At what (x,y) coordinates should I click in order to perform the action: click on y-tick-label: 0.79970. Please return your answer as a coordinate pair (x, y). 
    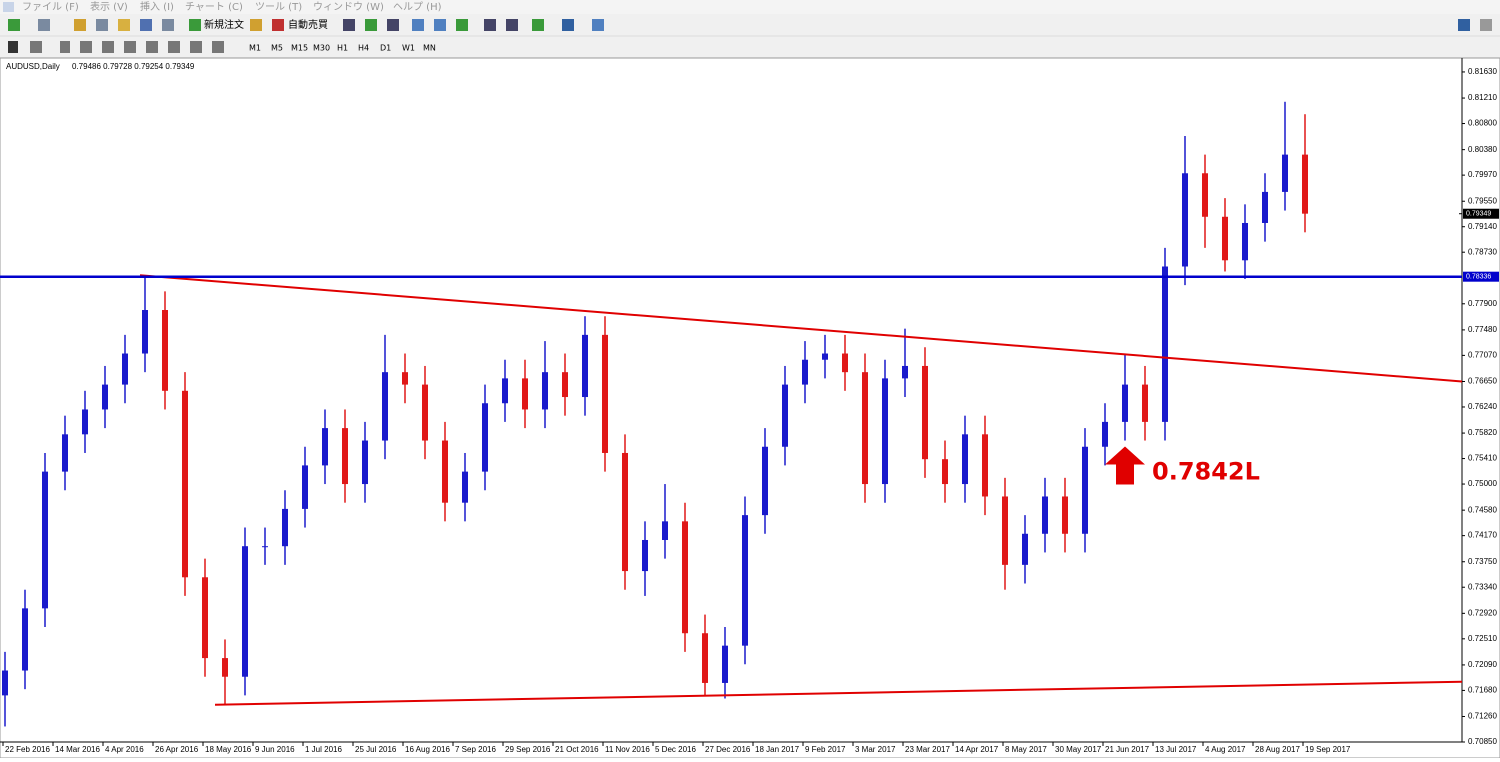
    Looking at the image, I should click on (1482, 174).